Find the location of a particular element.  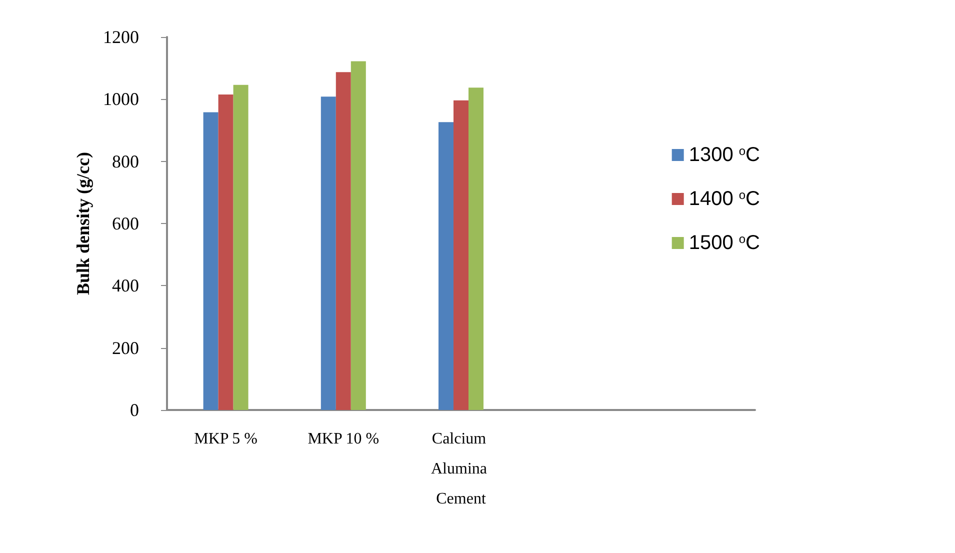

x-tick-label: MKP 10 % is located at coordinates (344, 439).